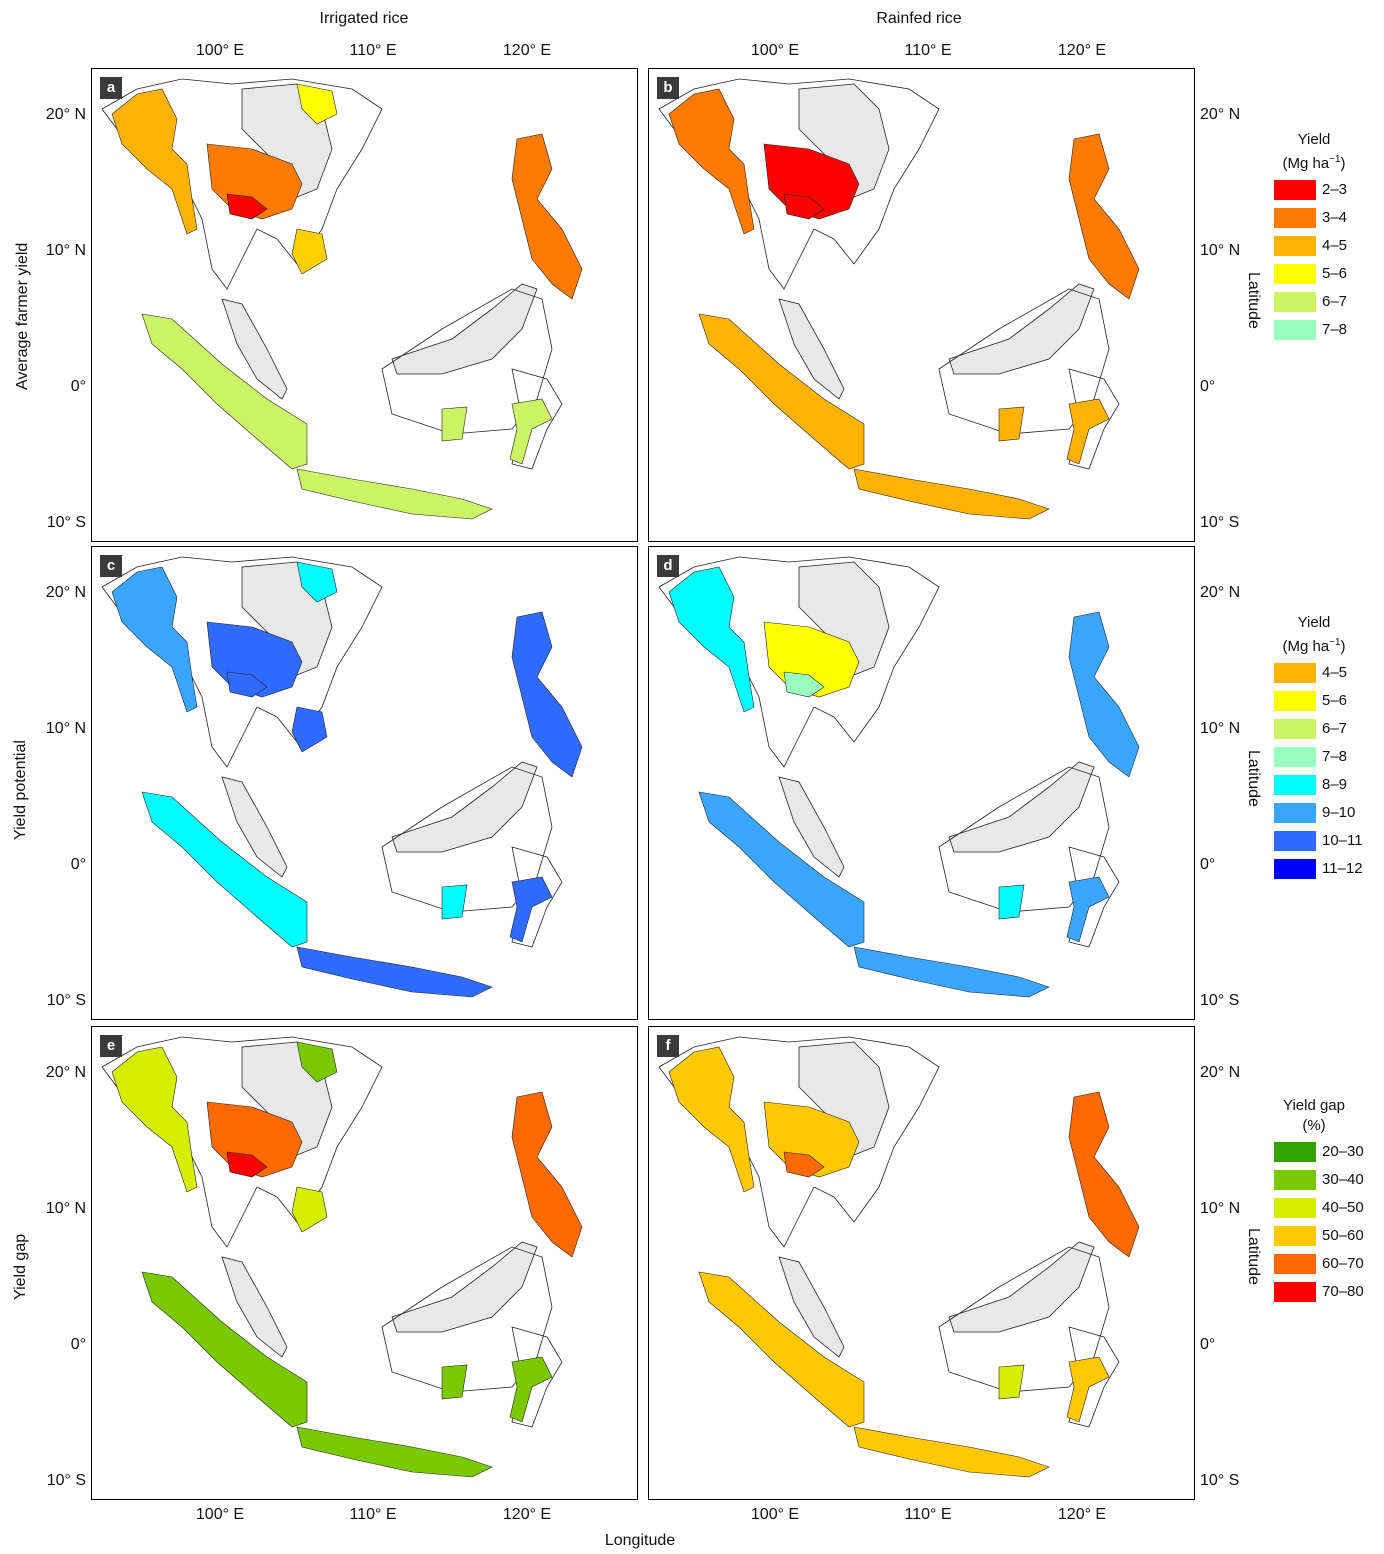 The image size is (1384, 1554). I want to click on lat-tick-left-r0-0: 20° N, so click(65, 114).